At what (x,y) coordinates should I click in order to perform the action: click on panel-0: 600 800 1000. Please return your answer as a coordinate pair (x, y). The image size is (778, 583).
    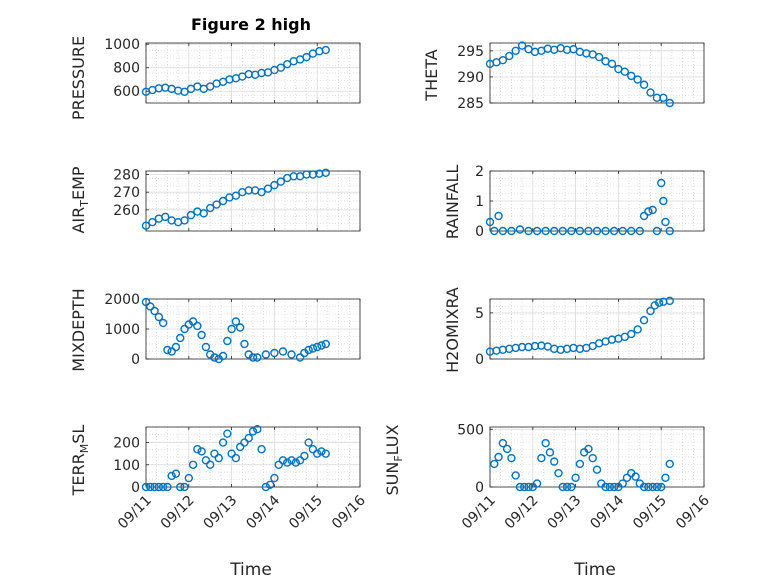
    Looking at the image, I should click on (232, 70).